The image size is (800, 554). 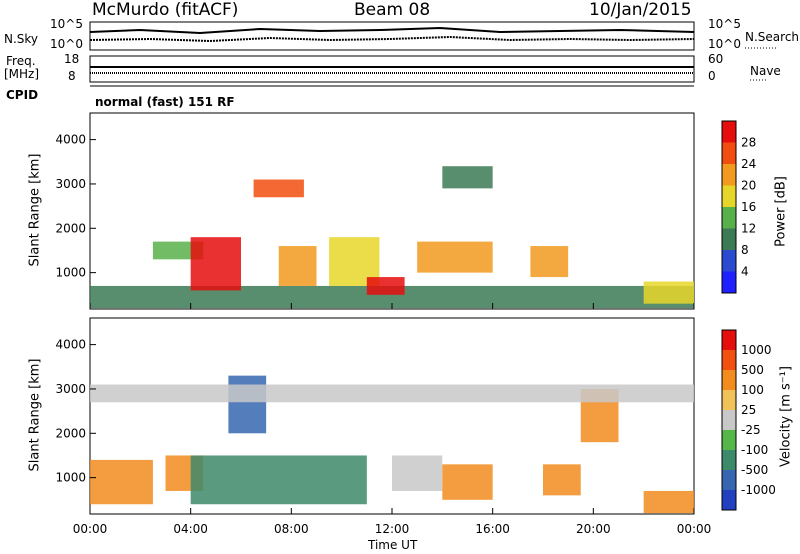 I want to click on nsky-trace, so click(x=392, y=30).